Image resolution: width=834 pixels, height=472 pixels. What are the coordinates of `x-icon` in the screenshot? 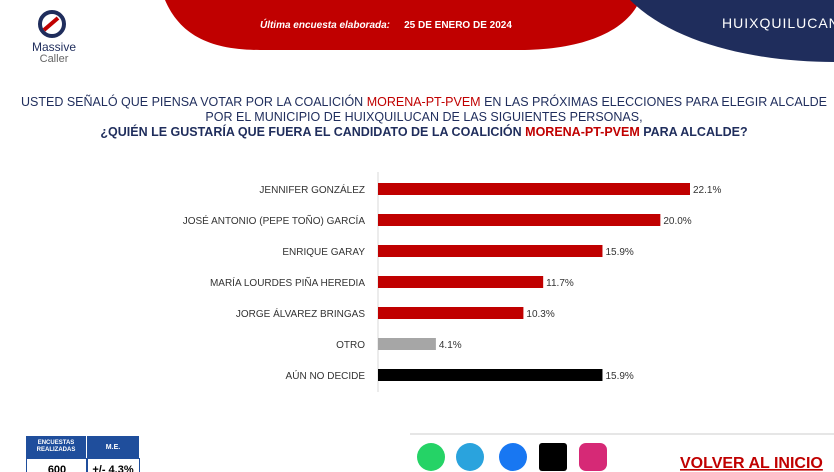 It's located at (553, 457).